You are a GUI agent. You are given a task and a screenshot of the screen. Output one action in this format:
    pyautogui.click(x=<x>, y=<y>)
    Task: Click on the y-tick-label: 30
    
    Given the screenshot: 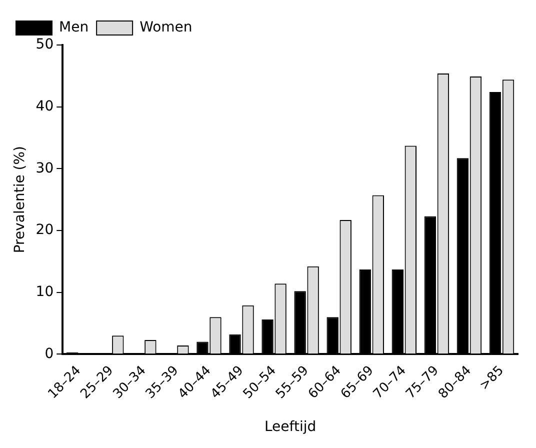 What is the action you would take?
    pyautogui.click(x=45, y=168)
    